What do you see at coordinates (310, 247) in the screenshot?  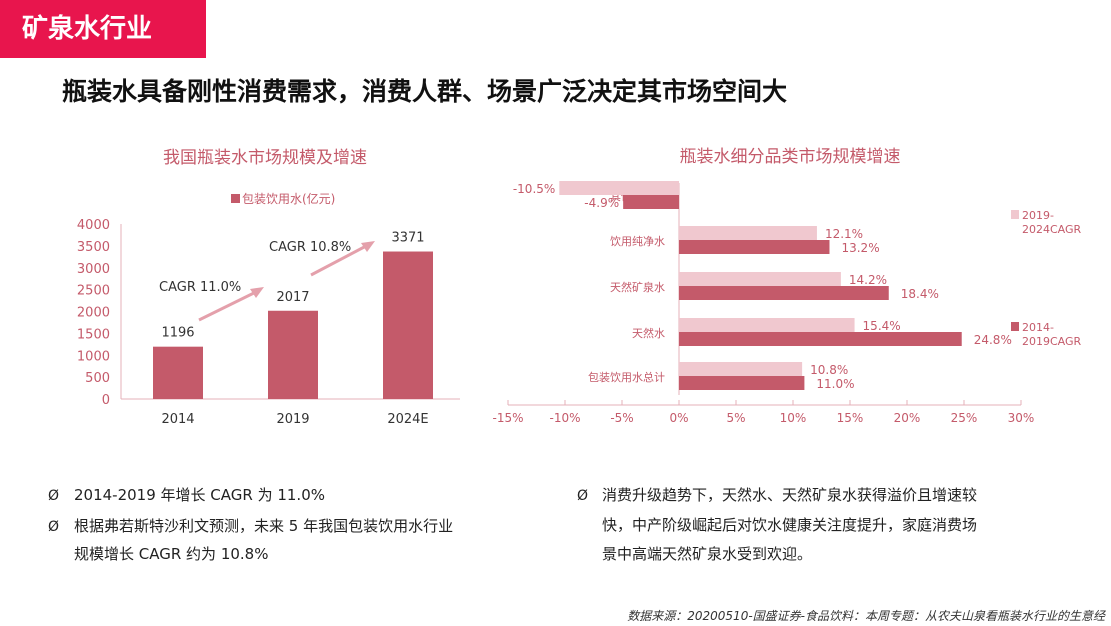 I see `annotation: CAGR 10.8%` at bounding box center [310, 247].